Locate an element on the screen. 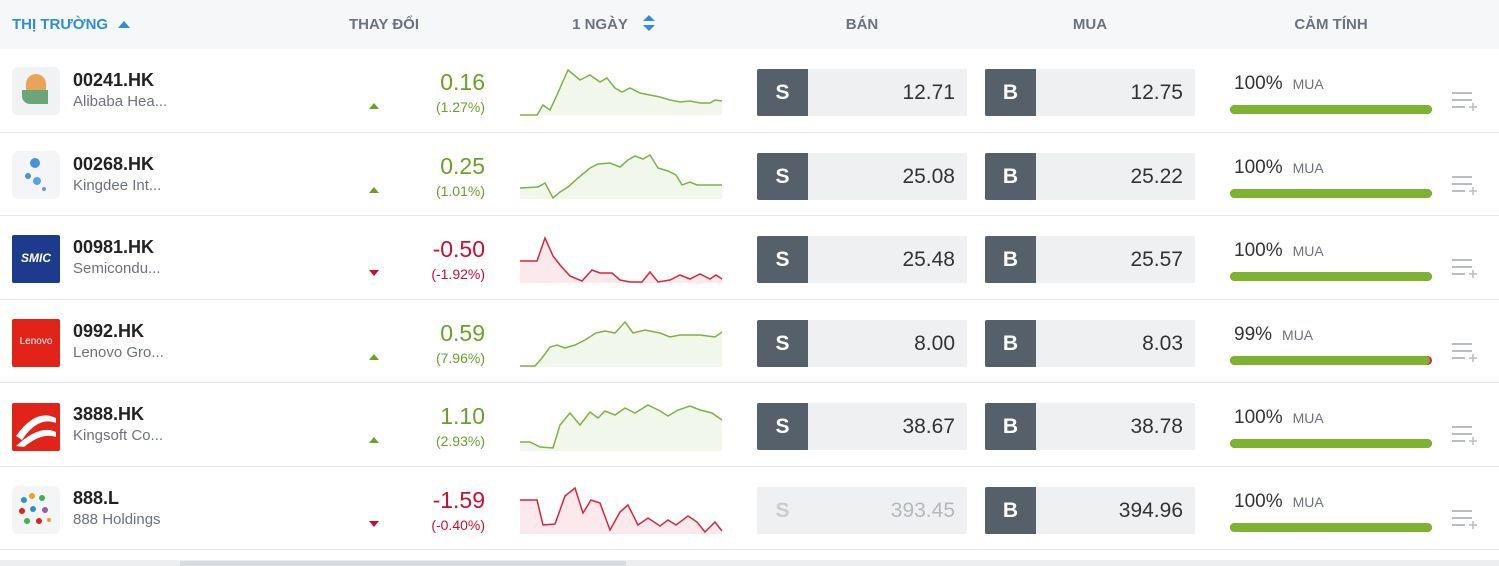  change-value: -0.50 is located at coordinates (458, 249).